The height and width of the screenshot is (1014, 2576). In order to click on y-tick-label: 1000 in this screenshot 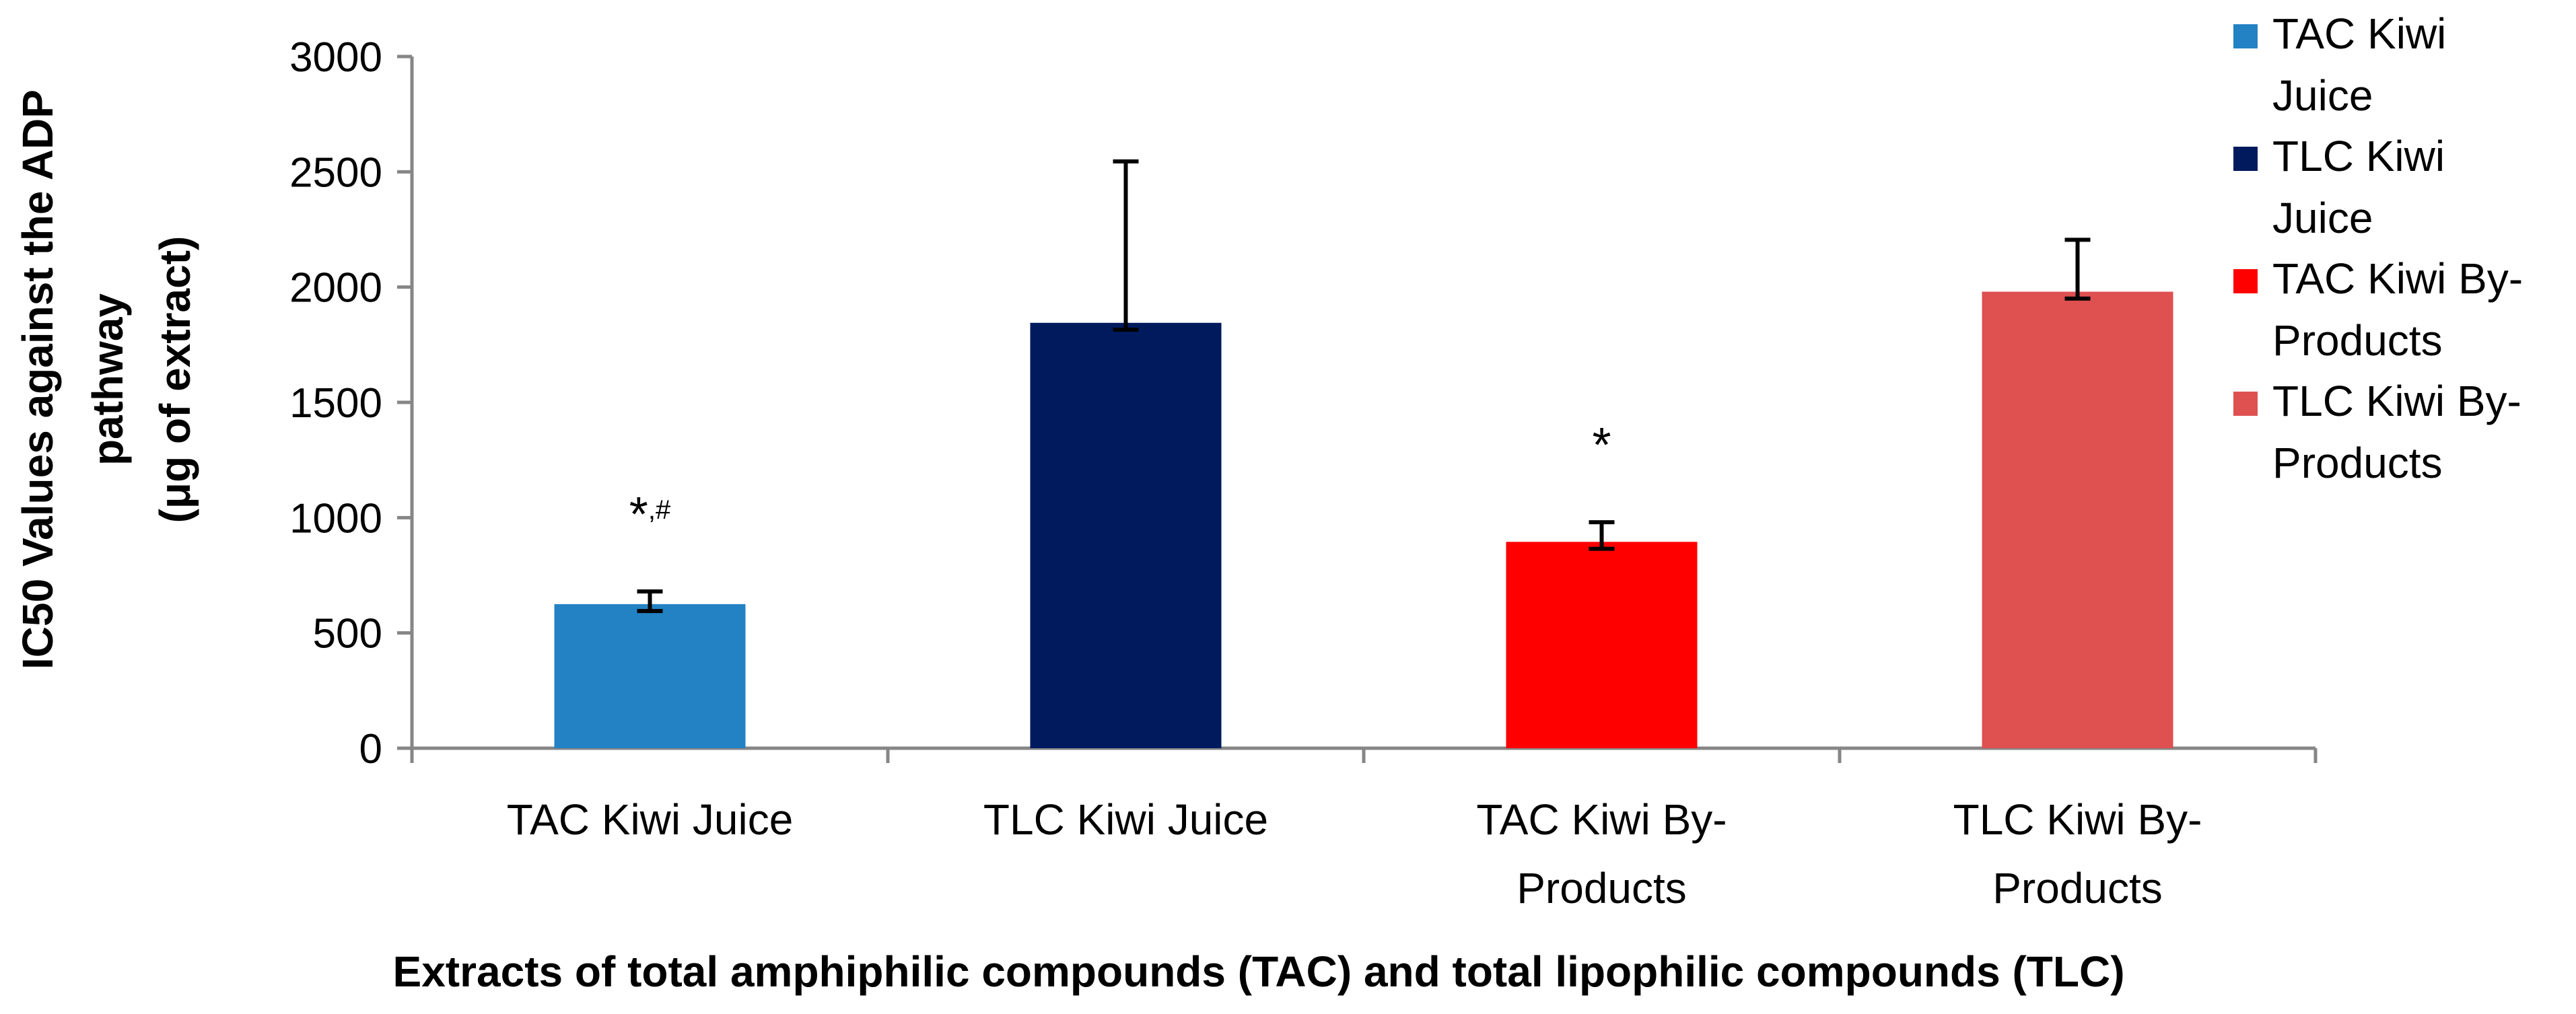, I will do `click(335, 518)`.